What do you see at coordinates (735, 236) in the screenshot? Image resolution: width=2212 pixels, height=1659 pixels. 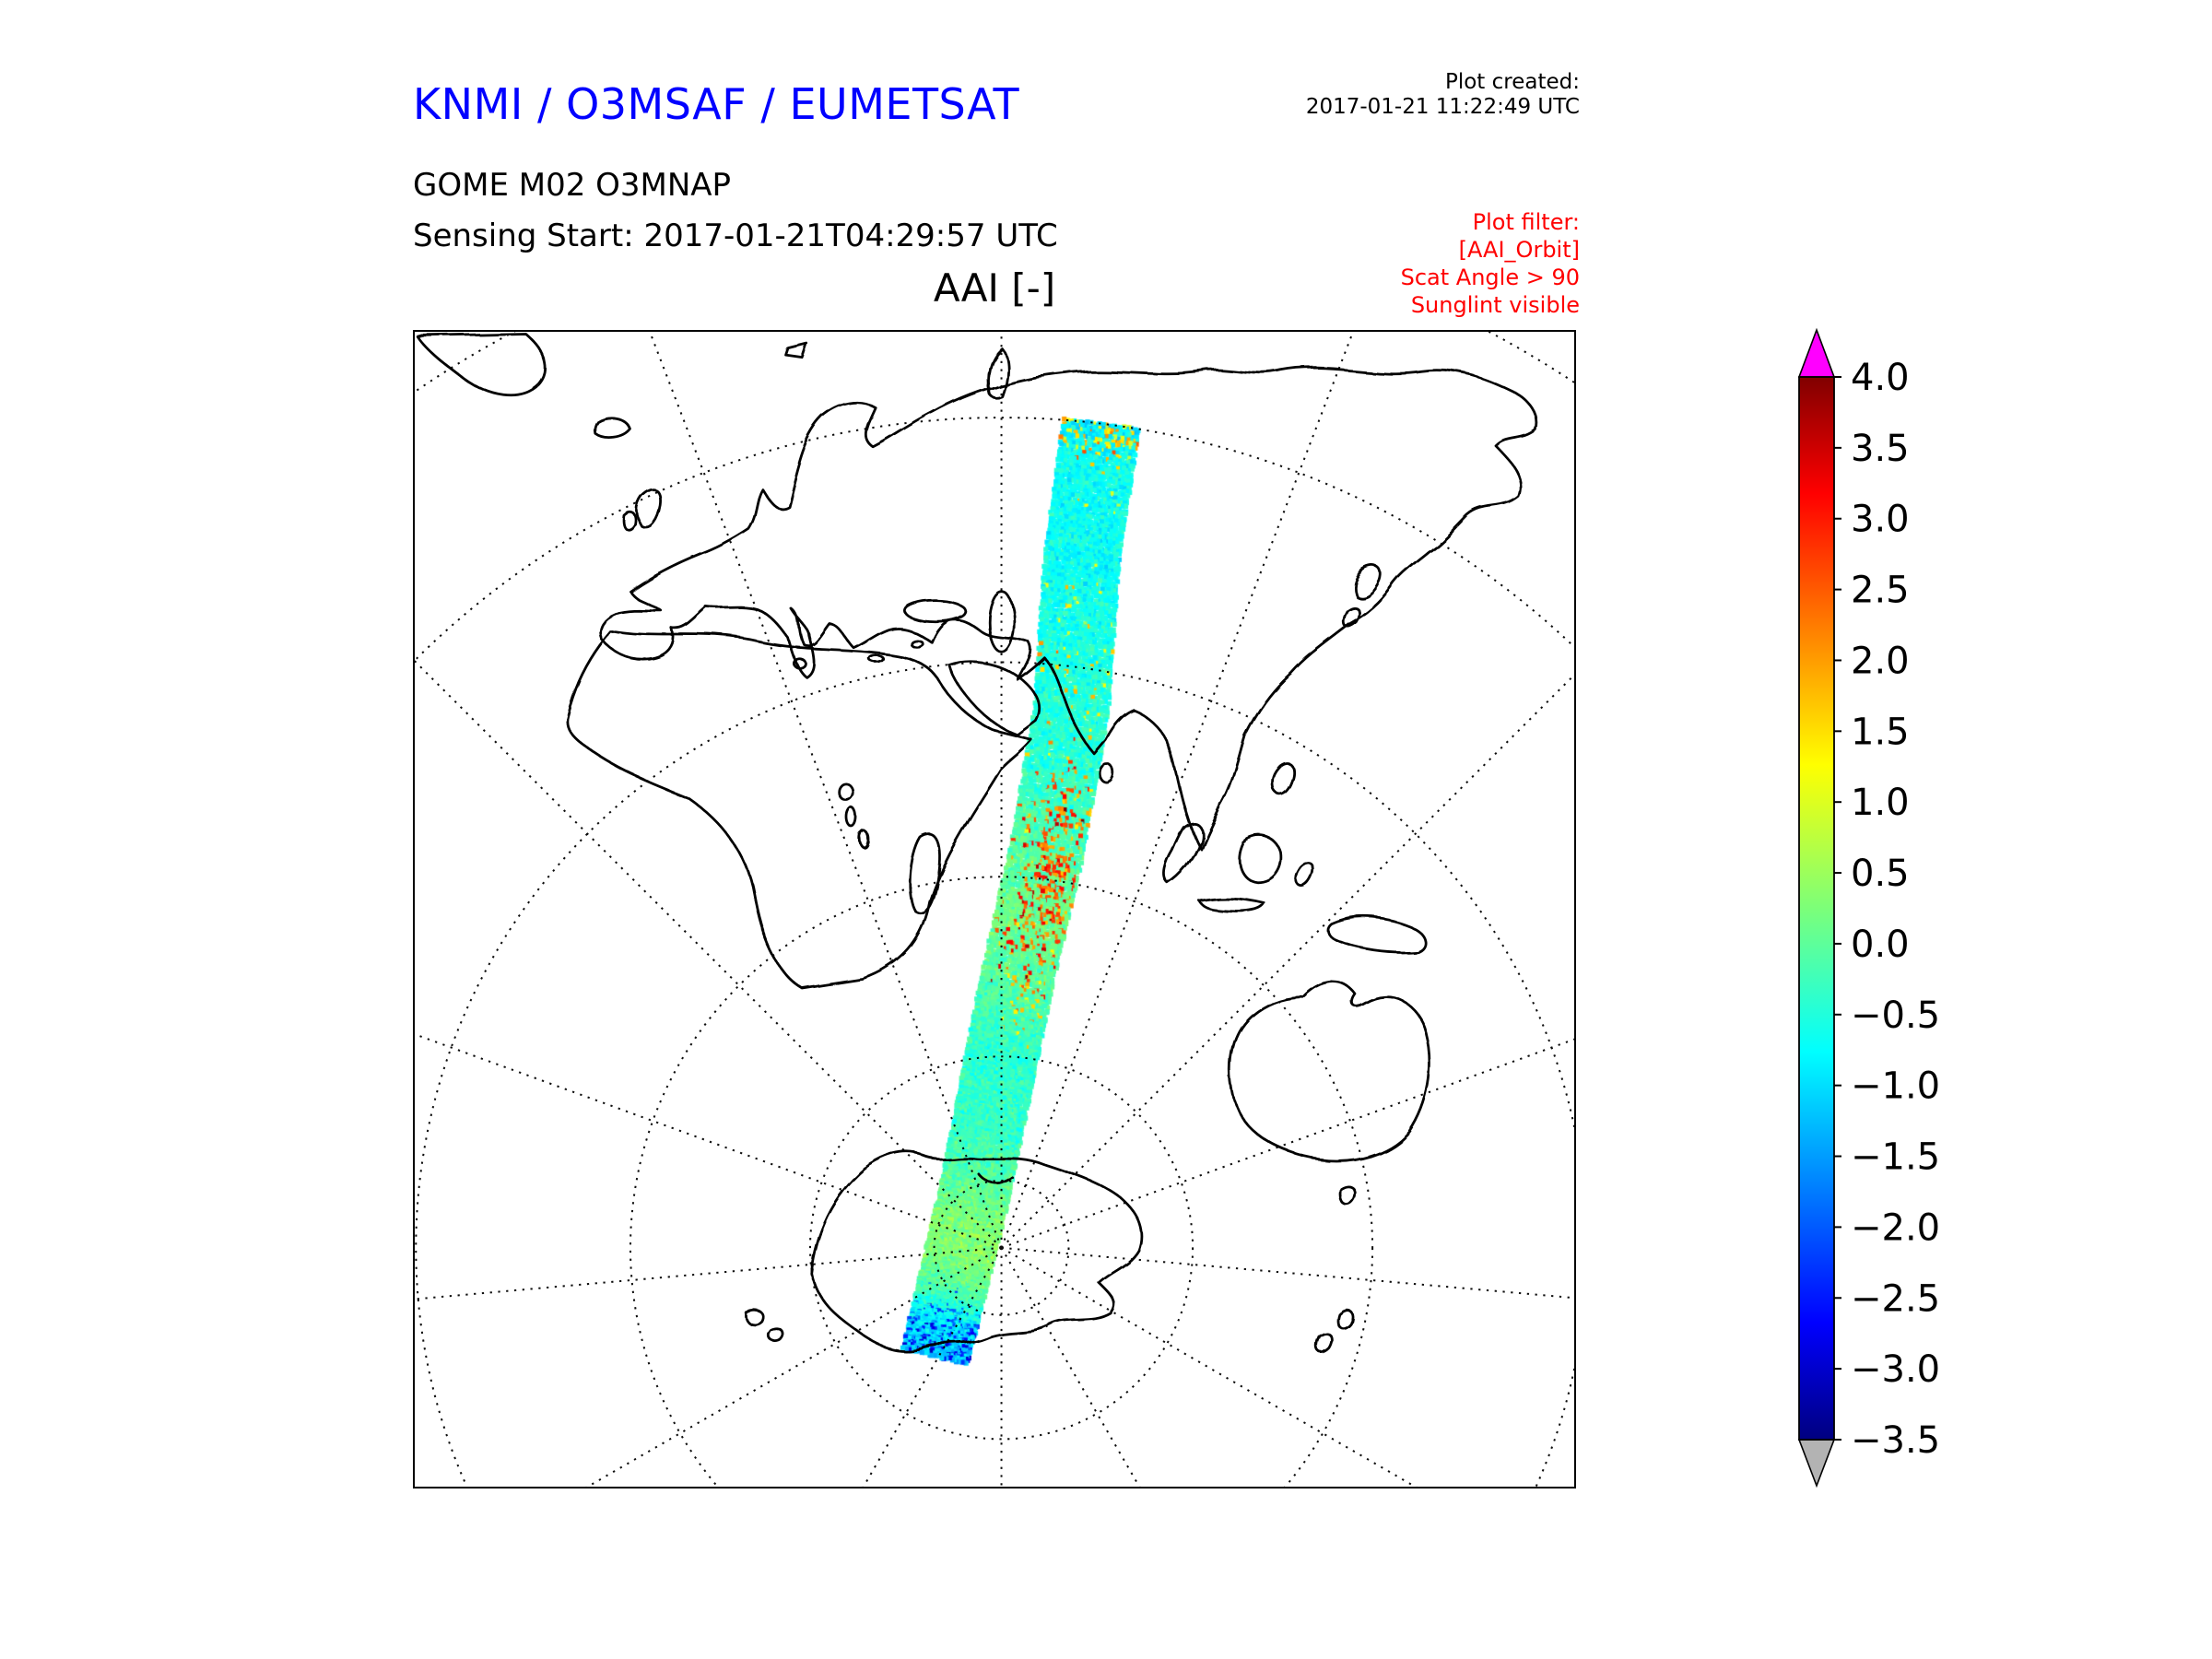 I see `sensing-start: Sensing Start: 2017-01-21T04:29:57 UTC` at bounding box center [735, 236].